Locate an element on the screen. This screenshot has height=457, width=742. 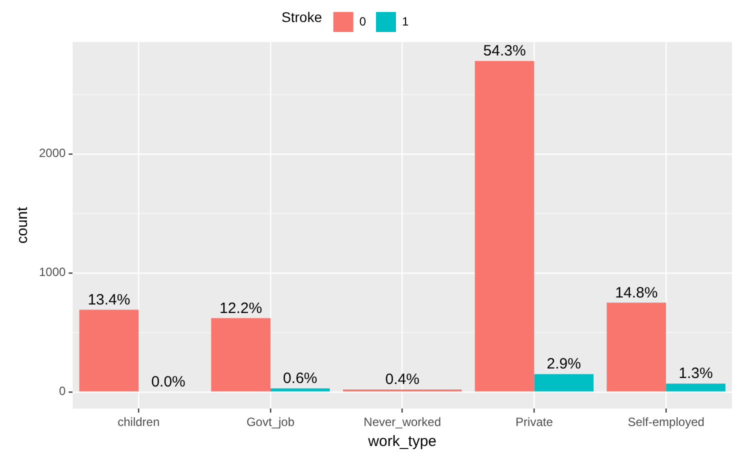
x-tick-label: Govt_job is located at coordinates (270, 422).